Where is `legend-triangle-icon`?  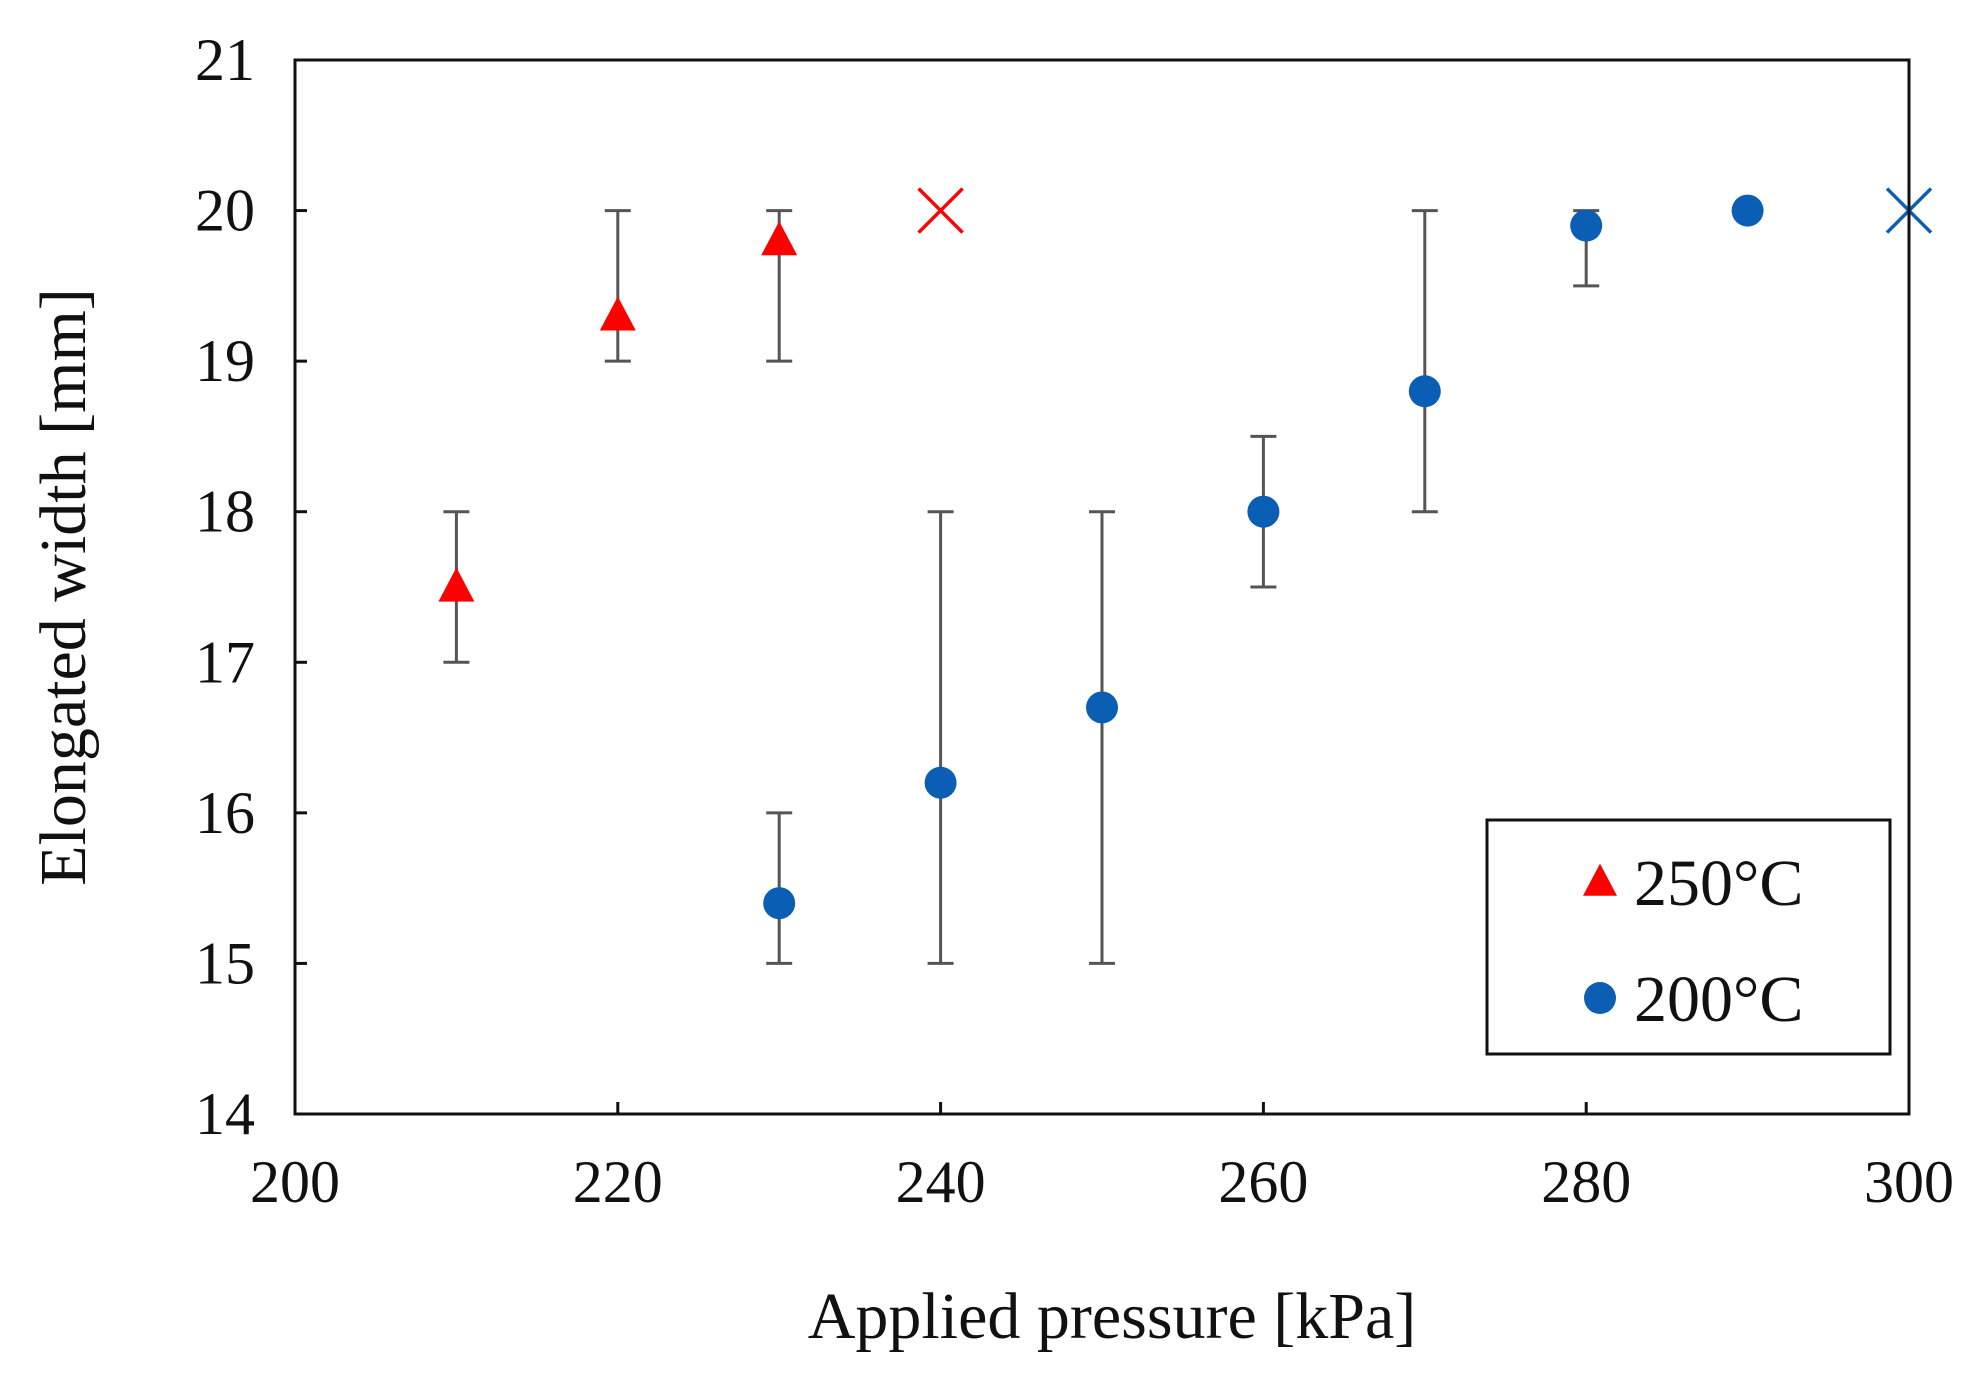
legend-triangle-icon is located at coordinates (1600, 879).